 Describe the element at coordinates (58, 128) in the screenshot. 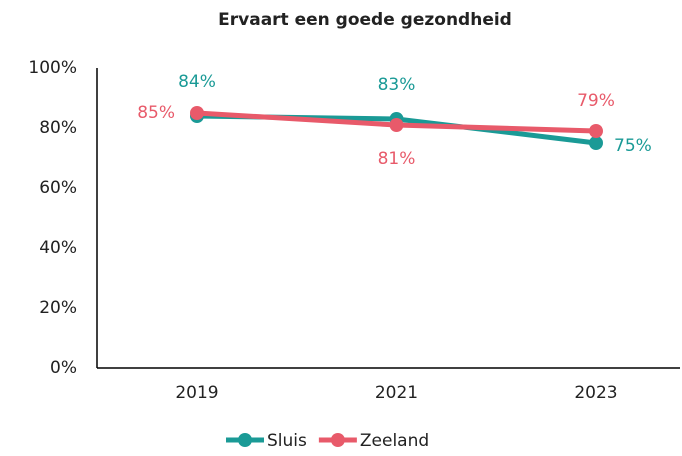

I see `y-tick-label: 80%` at that location.